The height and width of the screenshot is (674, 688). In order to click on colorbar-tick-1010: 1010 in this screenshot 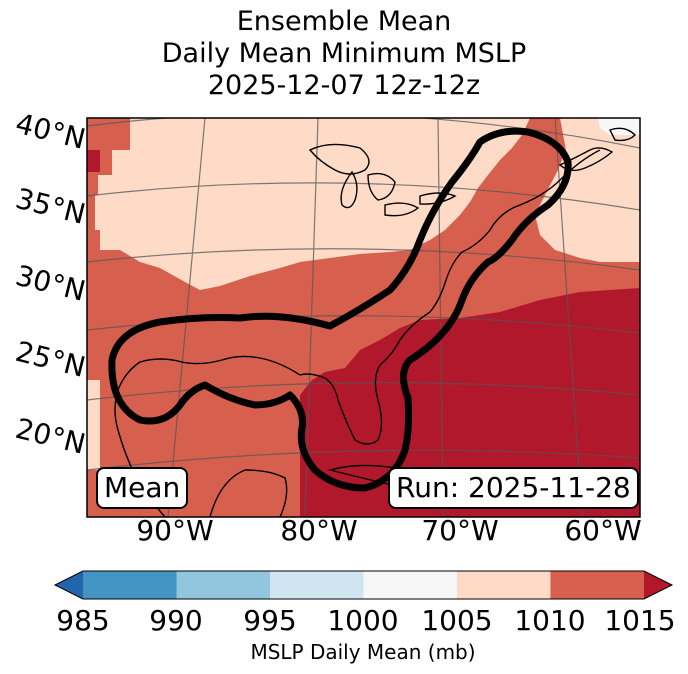, I will do `click(550, 620)`.